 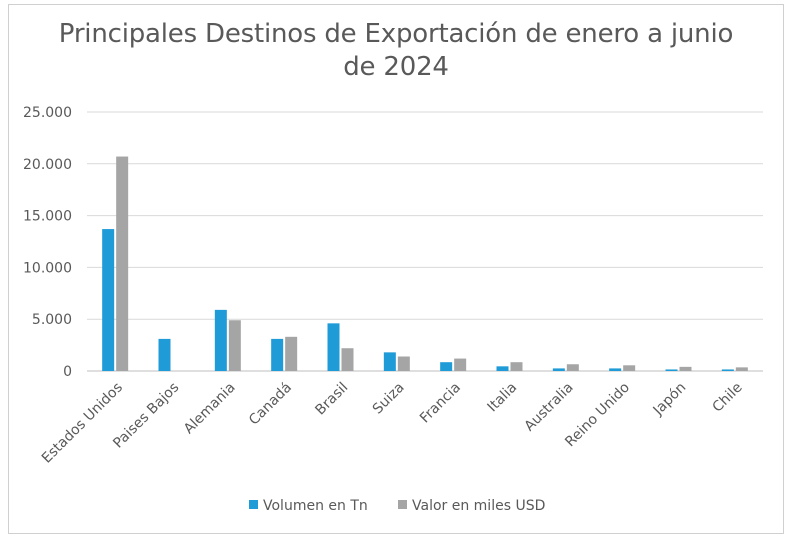 What do you see at coordinates (315, 506) in the screenshot?
I see `legend-label-volumen: Volumen en Tn` at bounding box center [315, 506].